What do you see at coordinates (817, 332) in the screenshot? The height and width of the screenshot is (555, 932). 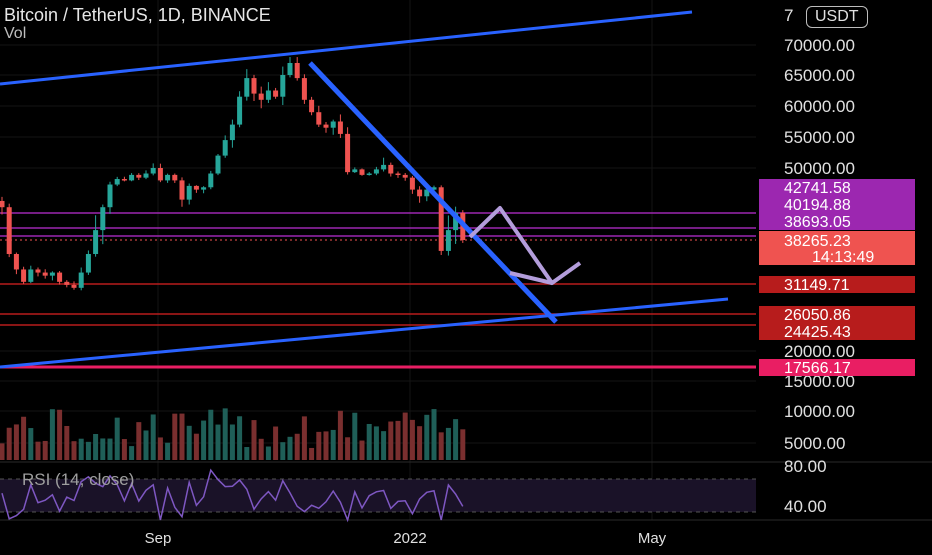 I see `level-price-label: 24425.43` at bounding box center [817, 332].